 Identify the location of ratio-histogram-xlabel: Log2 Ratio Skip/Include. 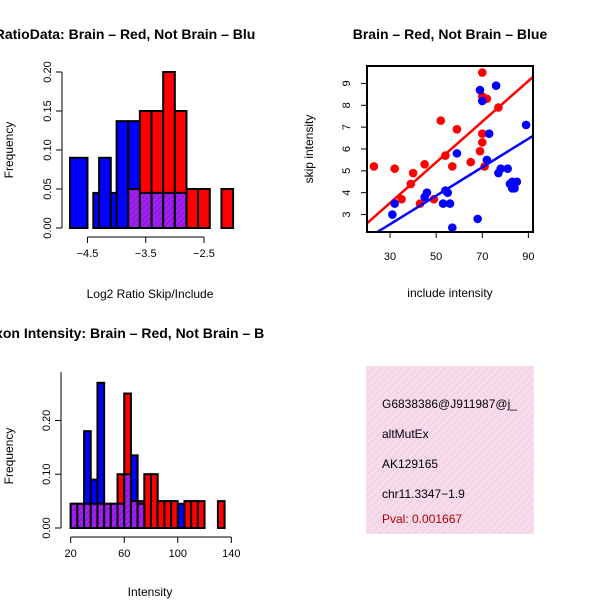
(150, 294).